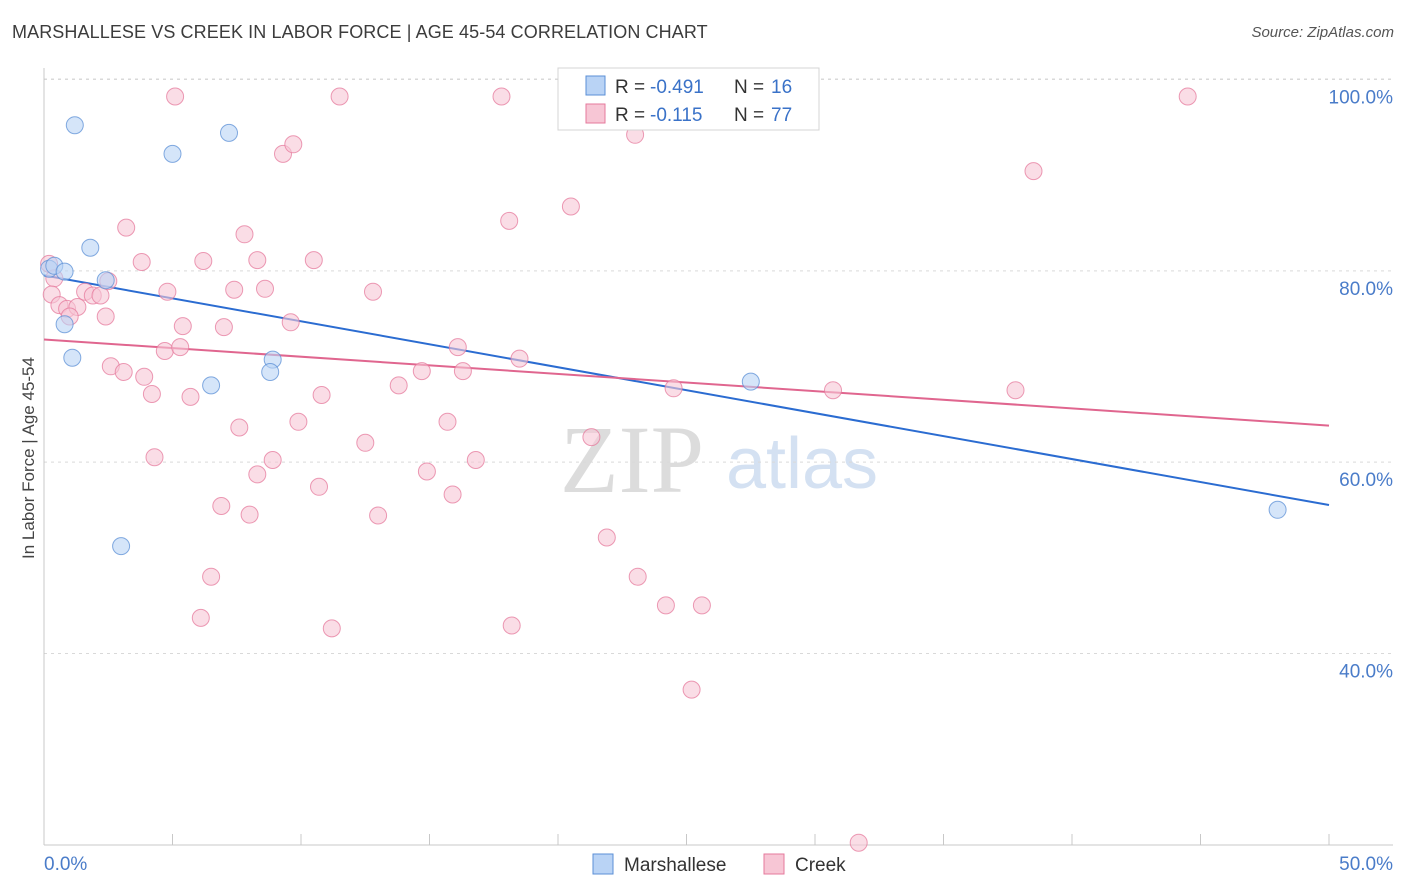  Describe the element at coordinates (676, 115) in the screenshot. I see `legend-r-value: -0.115` at that location.